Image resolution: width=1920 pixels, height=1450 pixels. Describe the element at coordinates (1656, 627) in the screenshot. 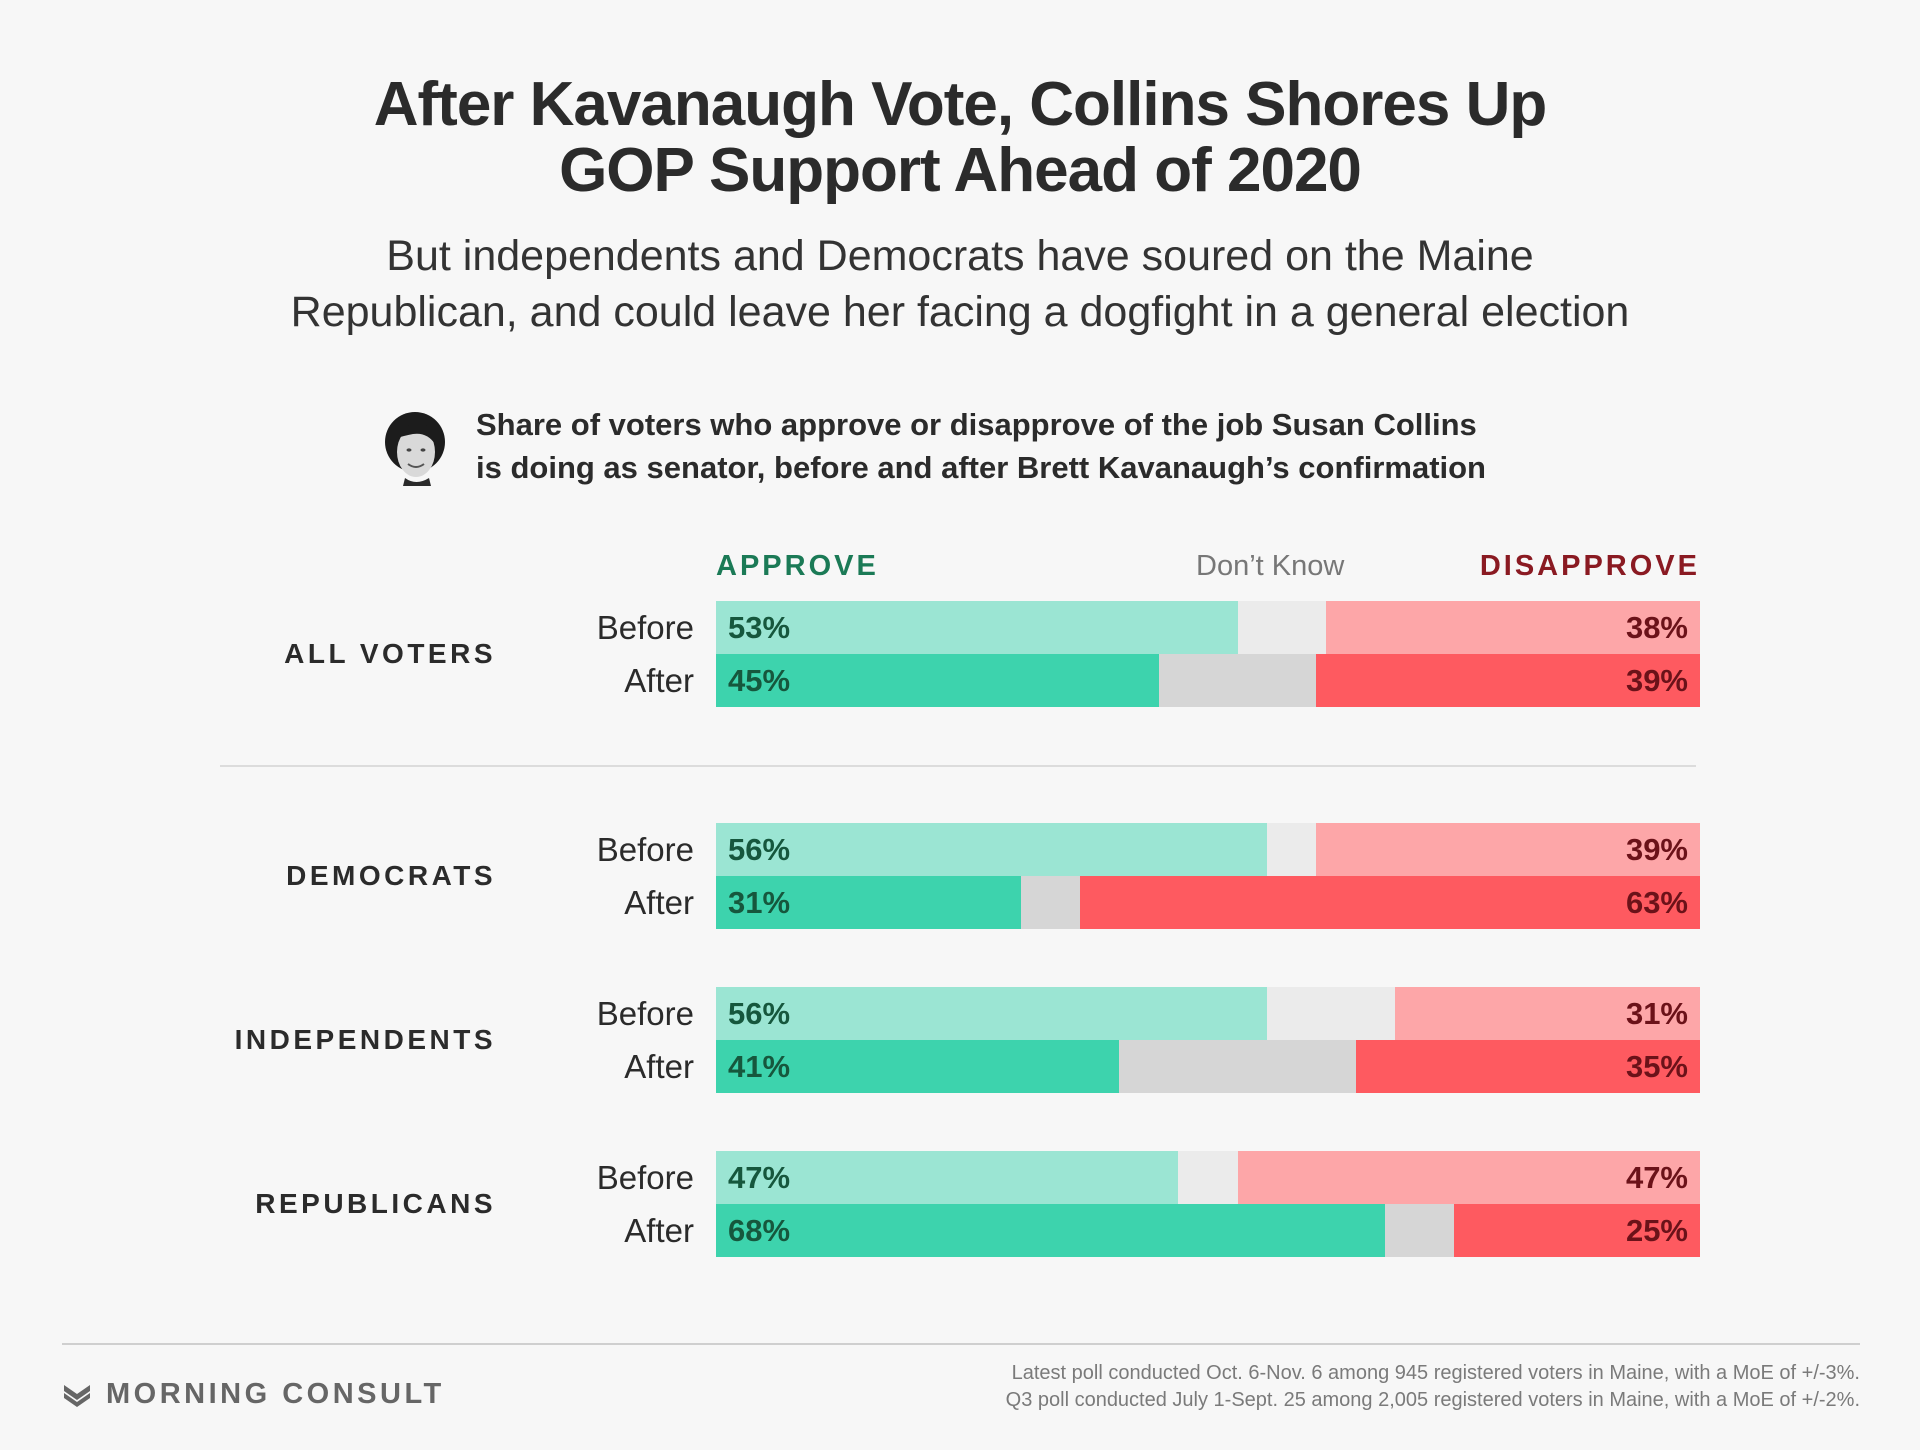

I see `data-label-disapprove-all-voters-before: 38%` at that location.